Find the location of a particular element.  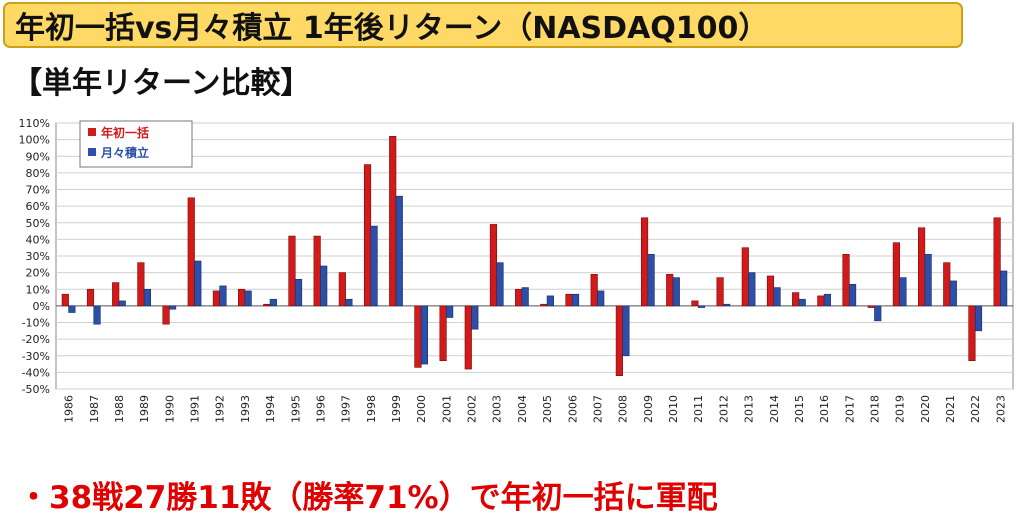

y-tick-label: 70% is located at coordinates (38, 190).